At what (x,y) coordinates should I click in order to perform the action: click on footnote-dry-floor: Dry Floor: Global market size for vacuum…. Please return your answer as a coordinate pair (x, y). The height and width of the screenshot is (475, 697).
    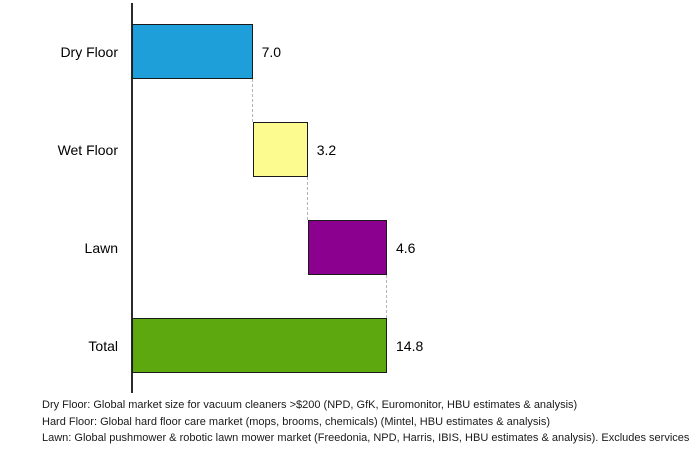
    Looking at the image, I should click on (310, 405).